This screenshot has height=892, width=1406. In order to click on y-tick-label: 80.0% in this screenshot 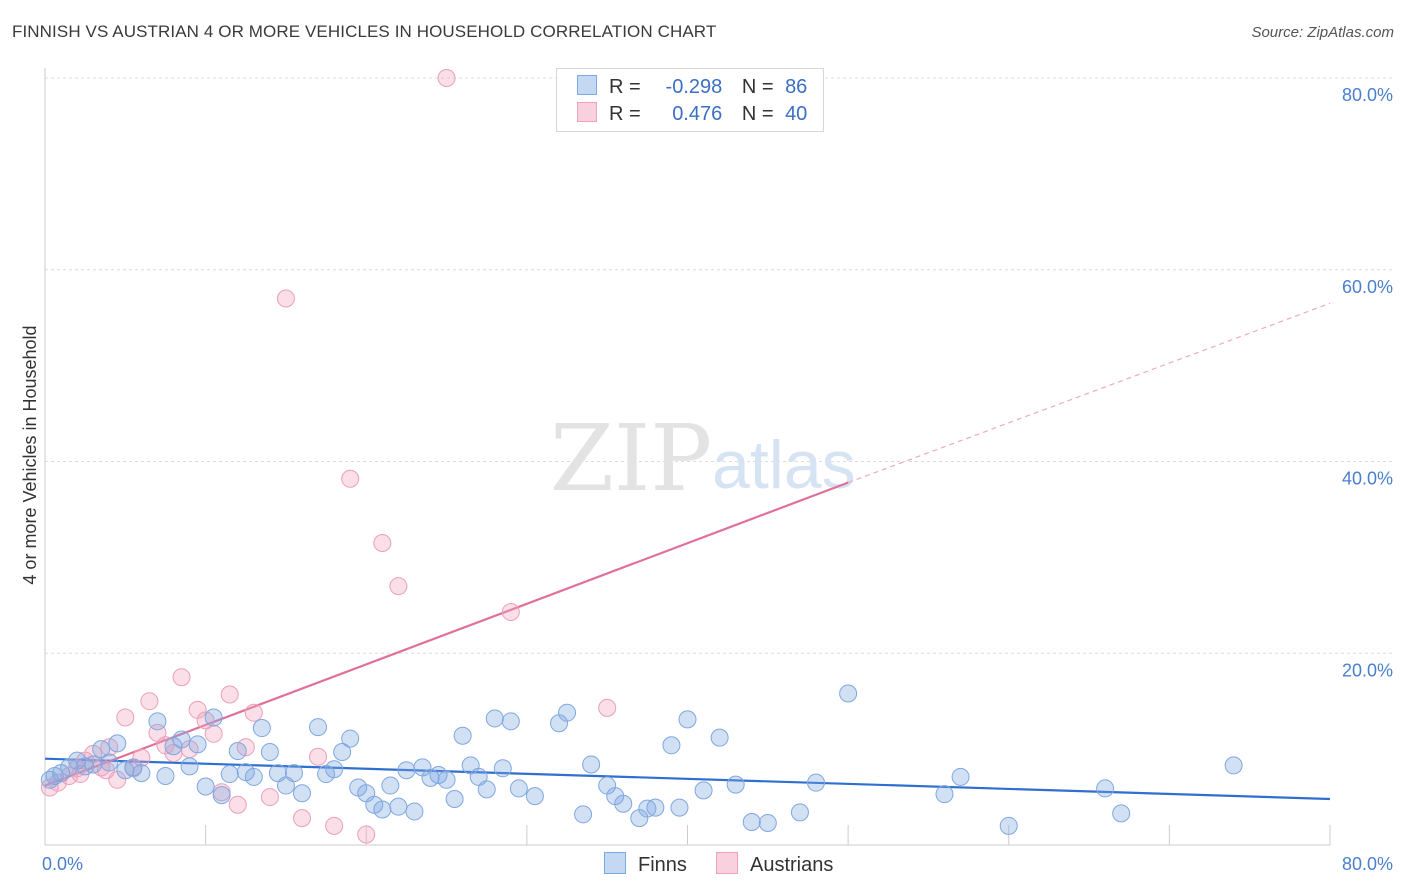, I will do `click(1367, 95)`.